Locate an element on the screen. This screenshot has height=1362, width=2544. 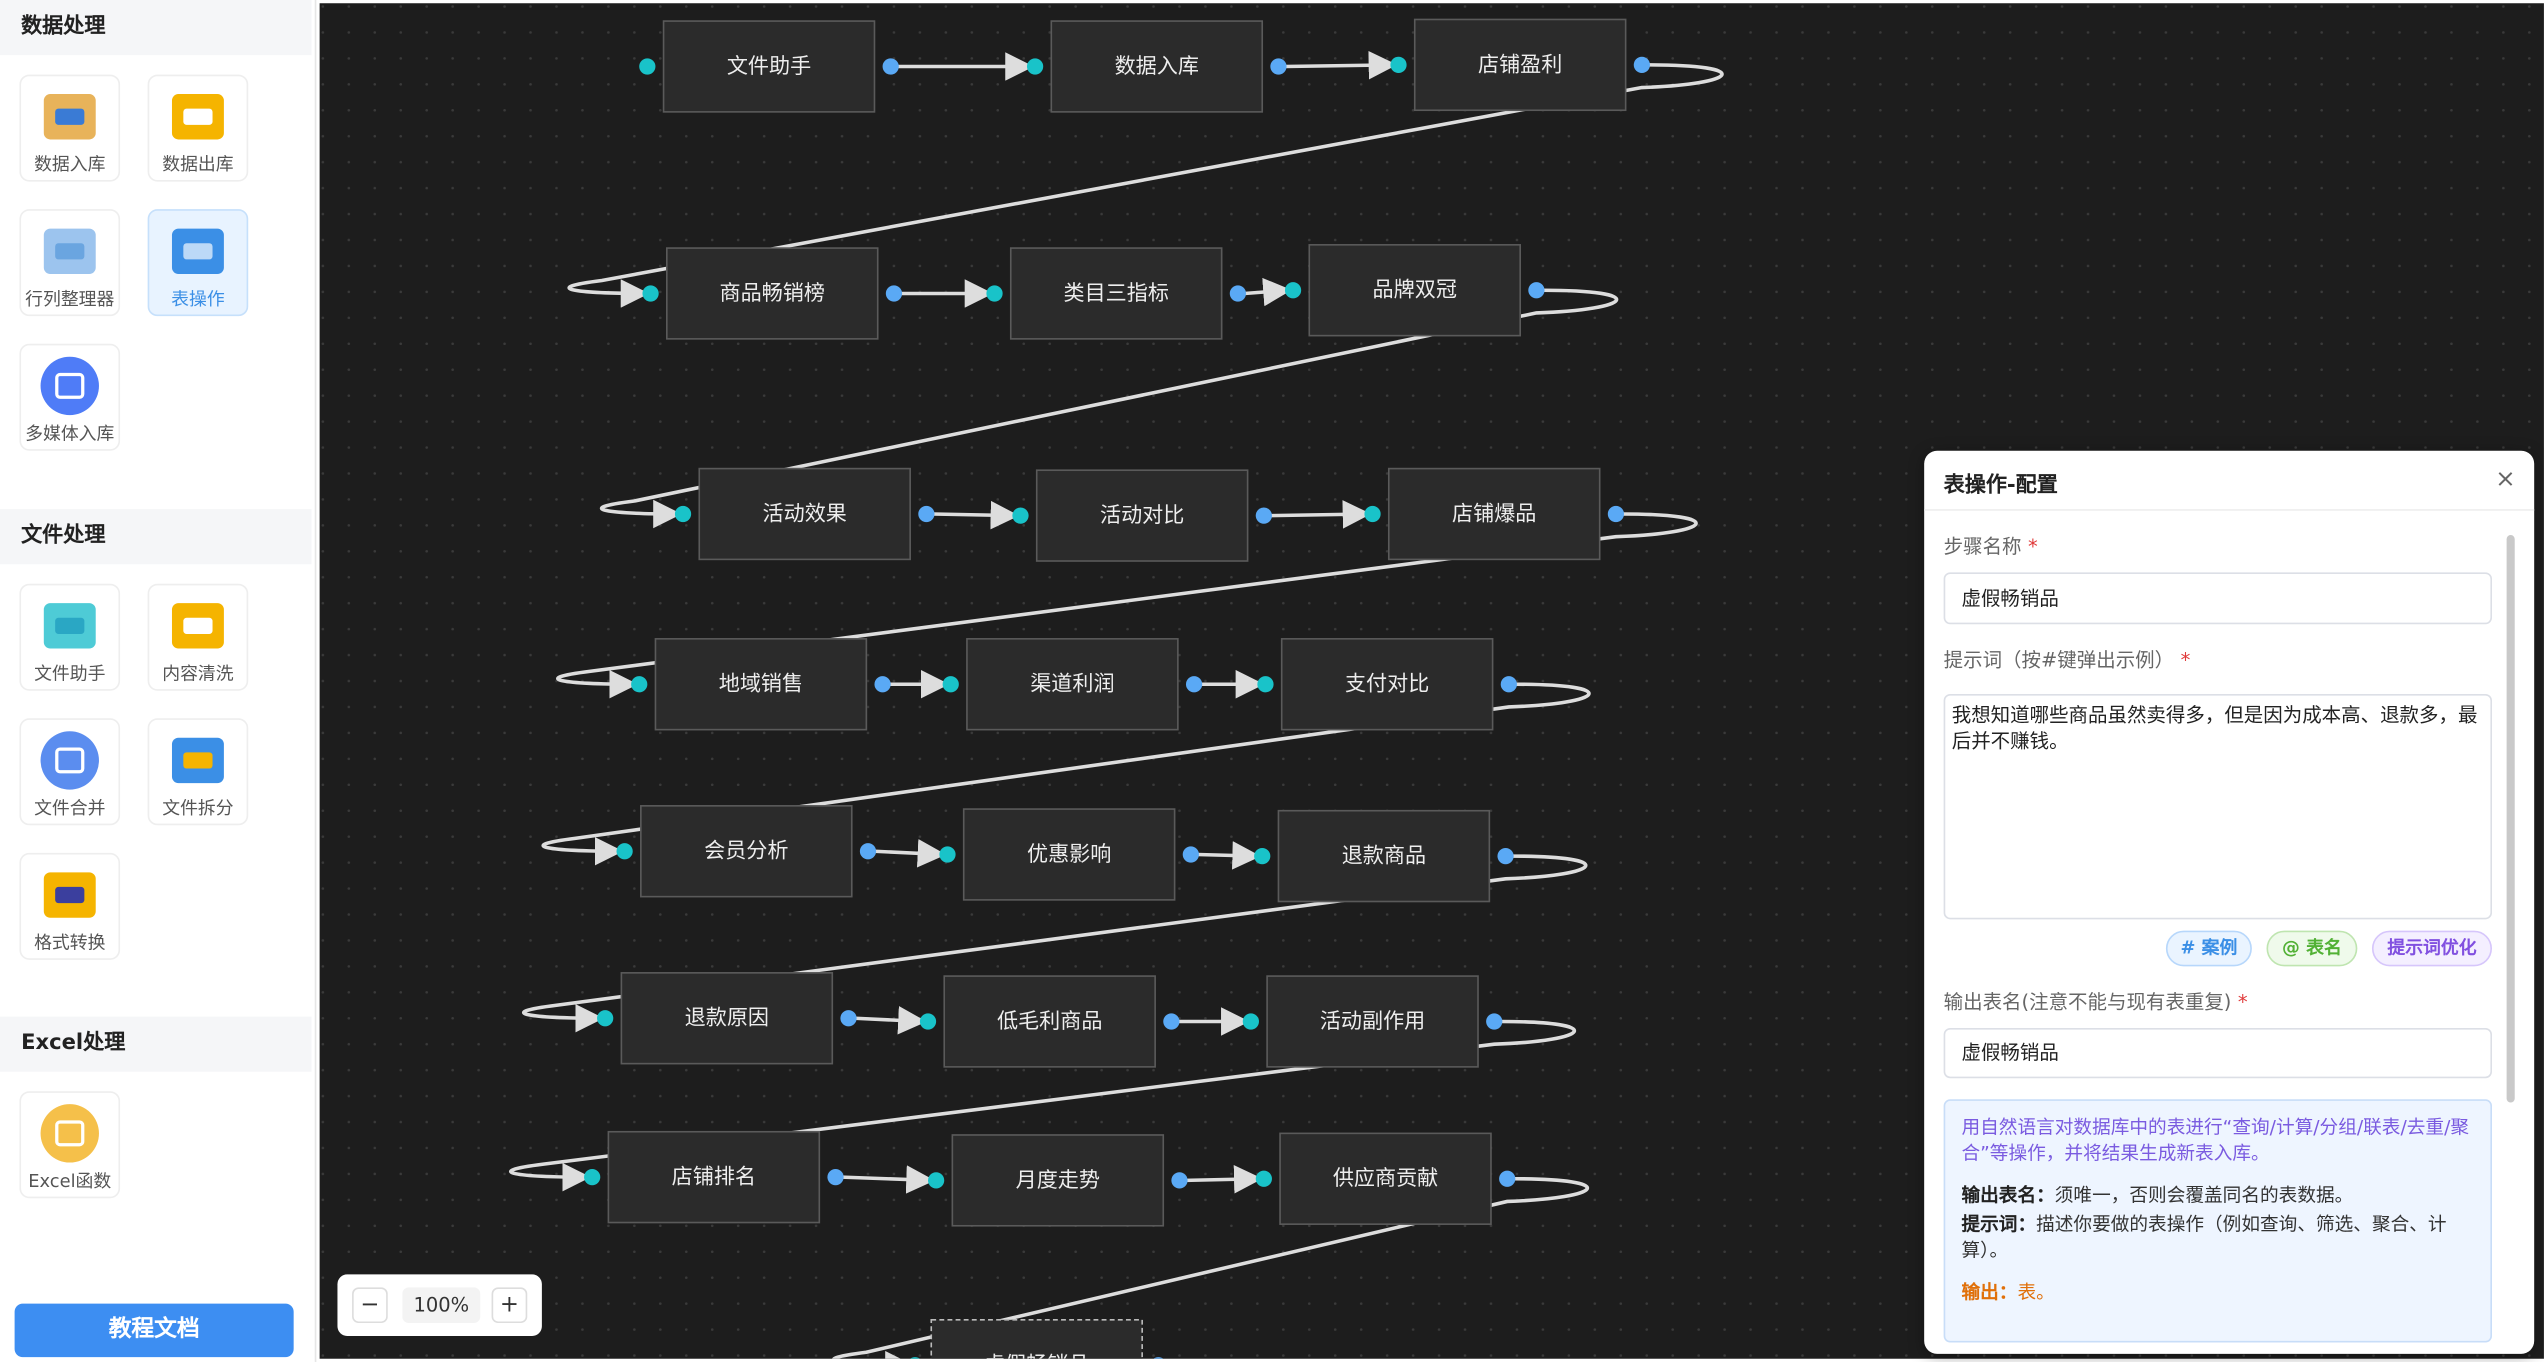
table-name-button: @ 表名 is located at coordinates (2312, 948).